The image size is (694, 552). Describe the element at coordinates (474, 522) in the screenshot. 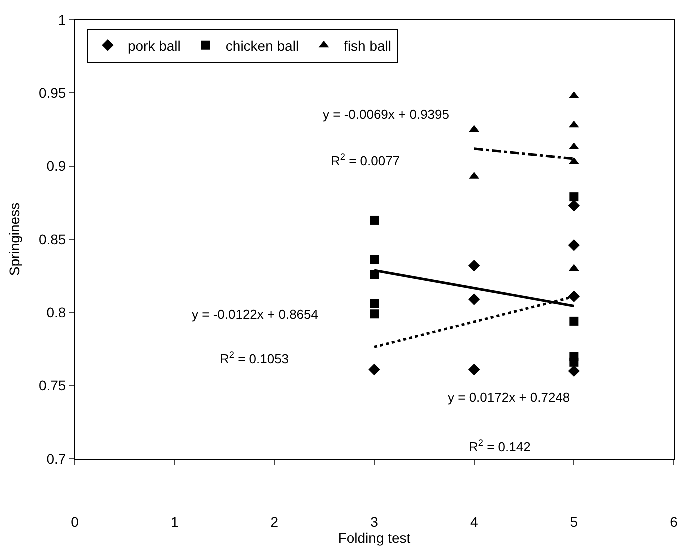

I see `x-tick-label: 4` at that location.